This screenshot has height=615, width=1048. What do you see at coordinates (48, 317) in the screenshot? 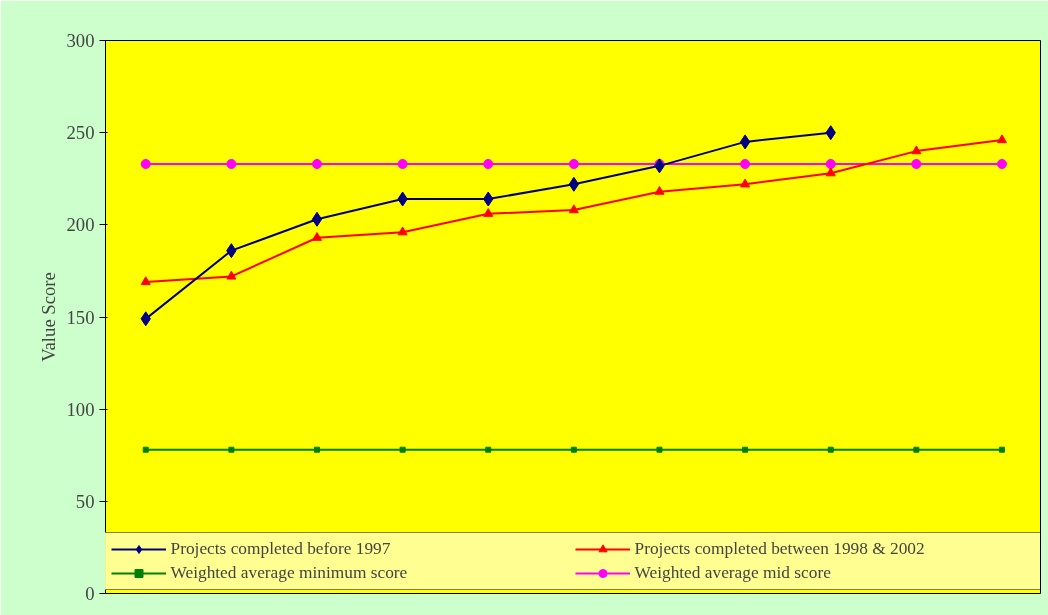
I see `y-axis-title: Value Score` at bounding box center [48, 317].